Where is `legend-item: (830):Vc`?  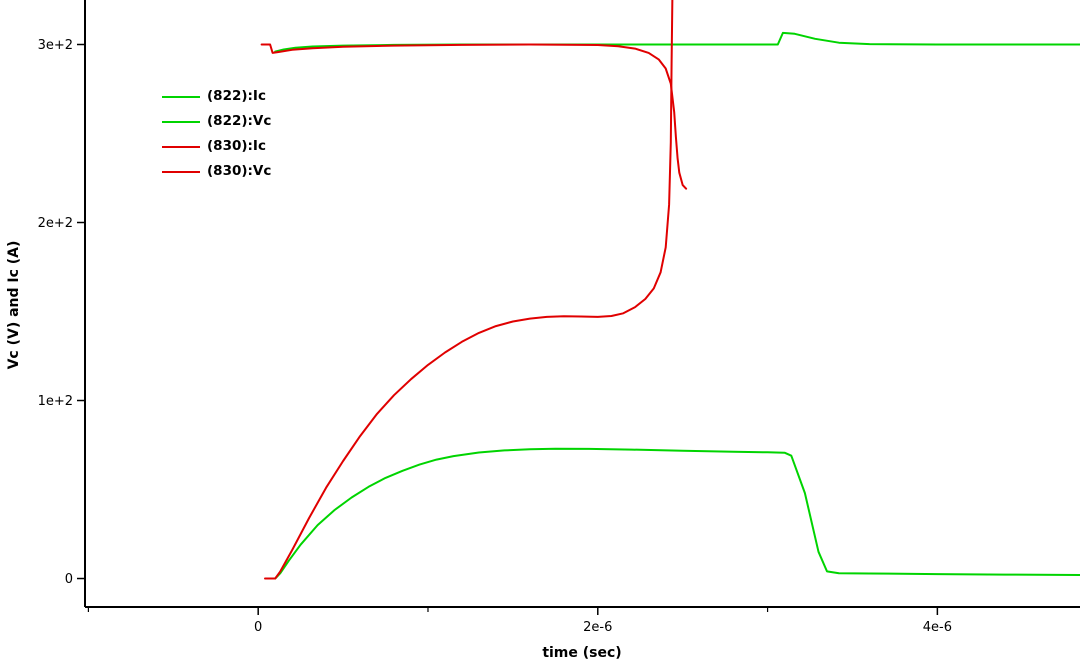 legend-item: (830):Vc is located at coordinates (216, 171).